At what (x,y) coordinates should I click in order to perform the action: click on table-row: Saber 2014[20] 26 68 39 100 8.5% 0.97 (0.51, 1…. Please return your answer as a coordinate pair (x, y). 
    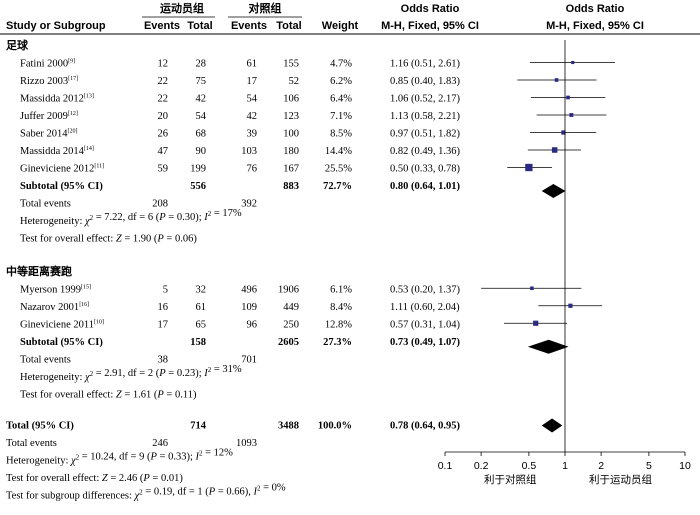
    Looking at the image, I should click on (240, 134).